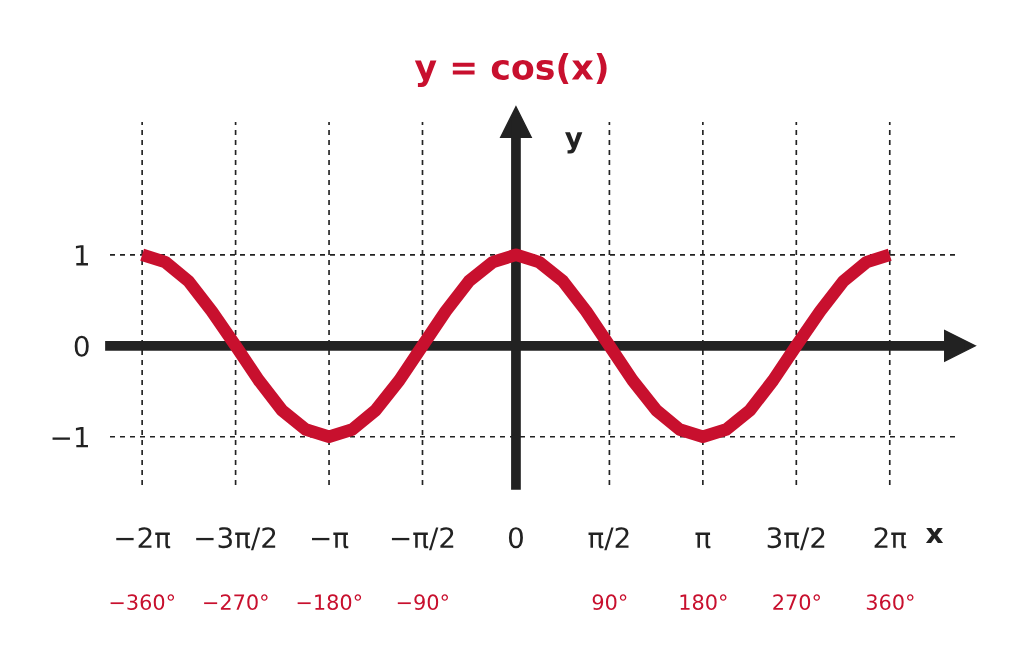  What do you see at coordinates (330, 540) in the screenshot?
I see `x-tick-label: −π` at bounding box center [330, 540].